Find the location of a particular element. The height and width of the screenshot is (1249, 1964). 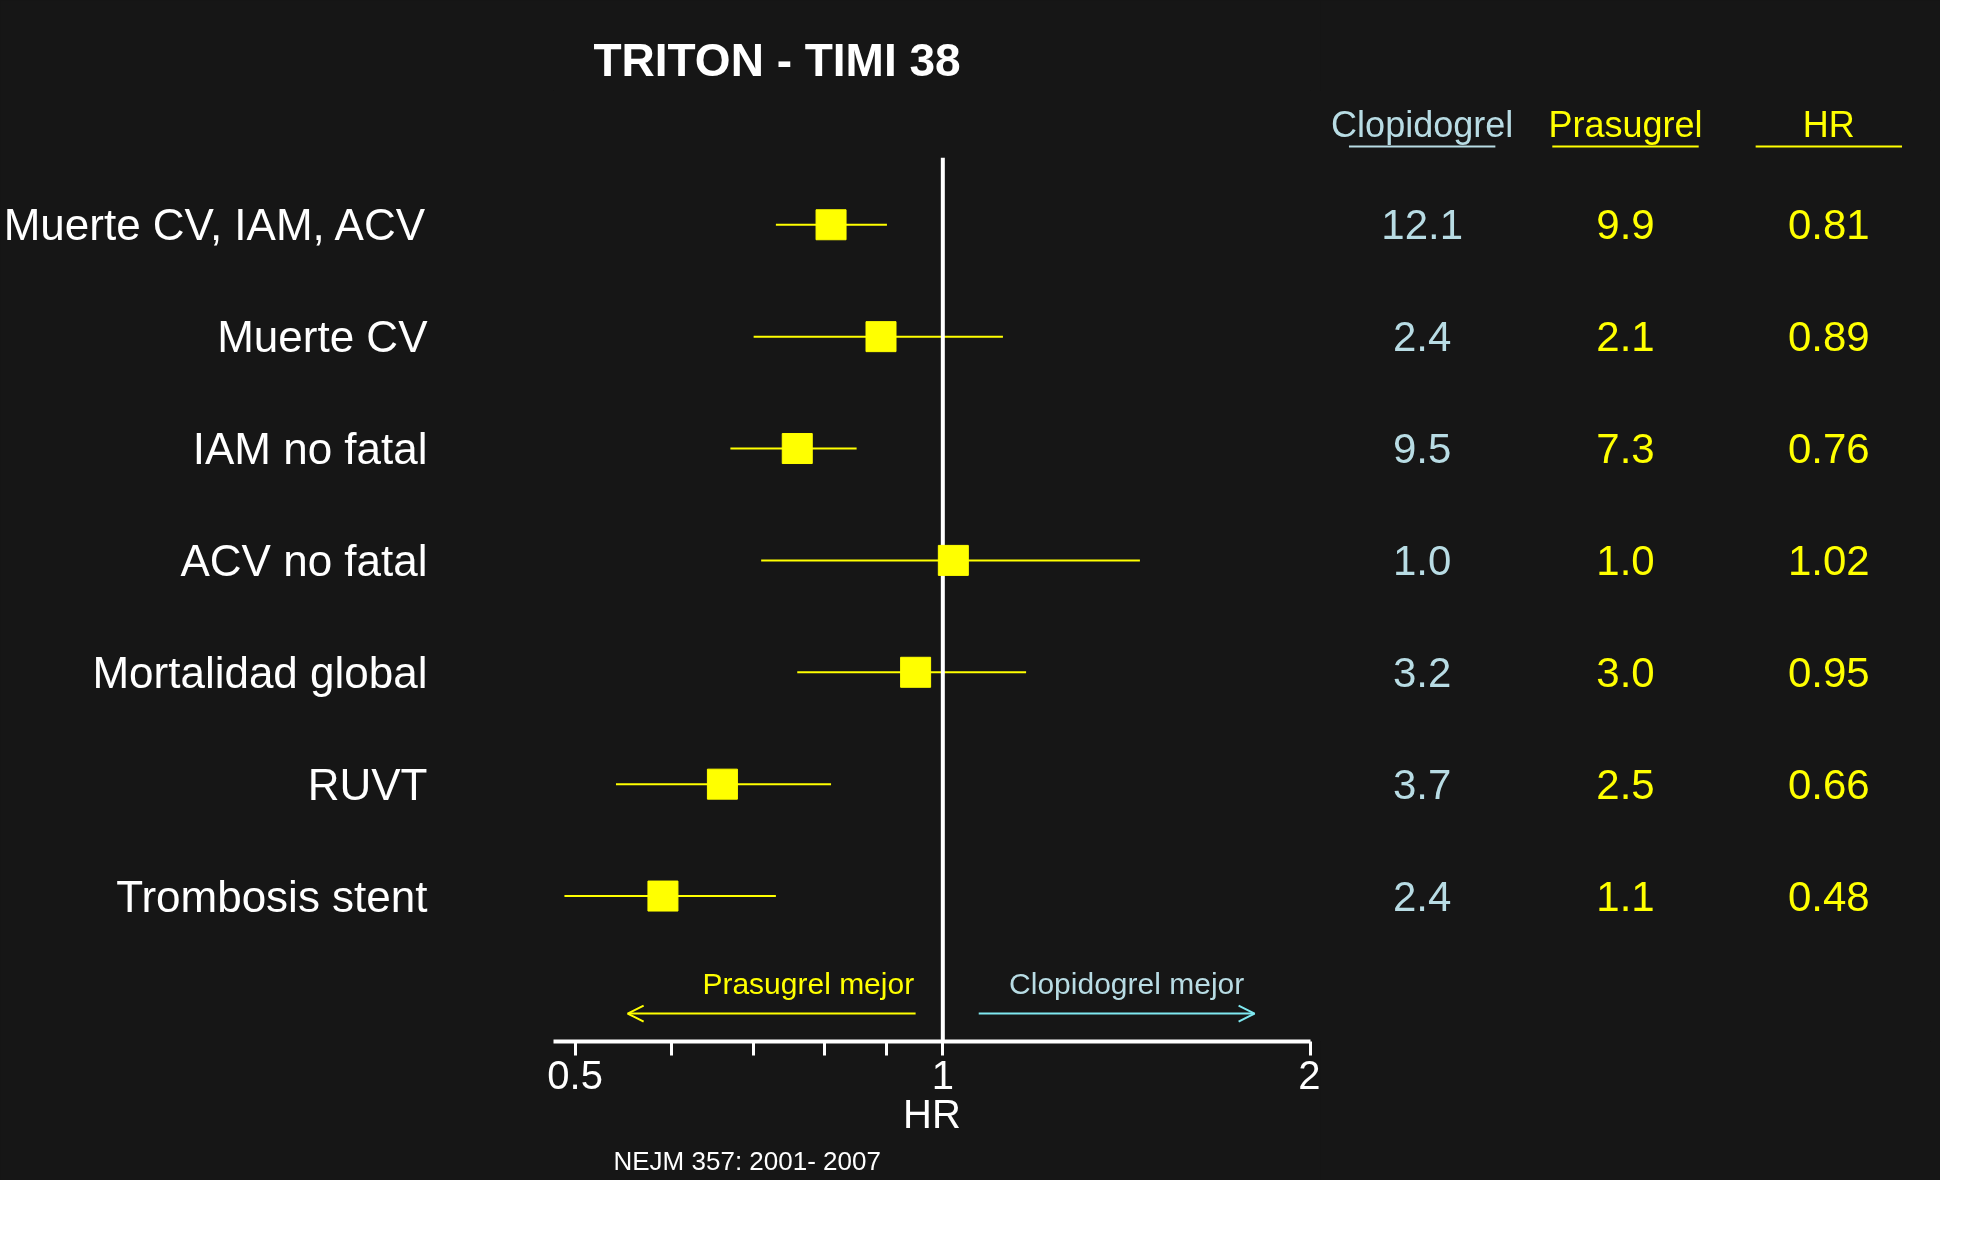

y-tick-label: IAM no fatal is located at coordinates (310, 449).